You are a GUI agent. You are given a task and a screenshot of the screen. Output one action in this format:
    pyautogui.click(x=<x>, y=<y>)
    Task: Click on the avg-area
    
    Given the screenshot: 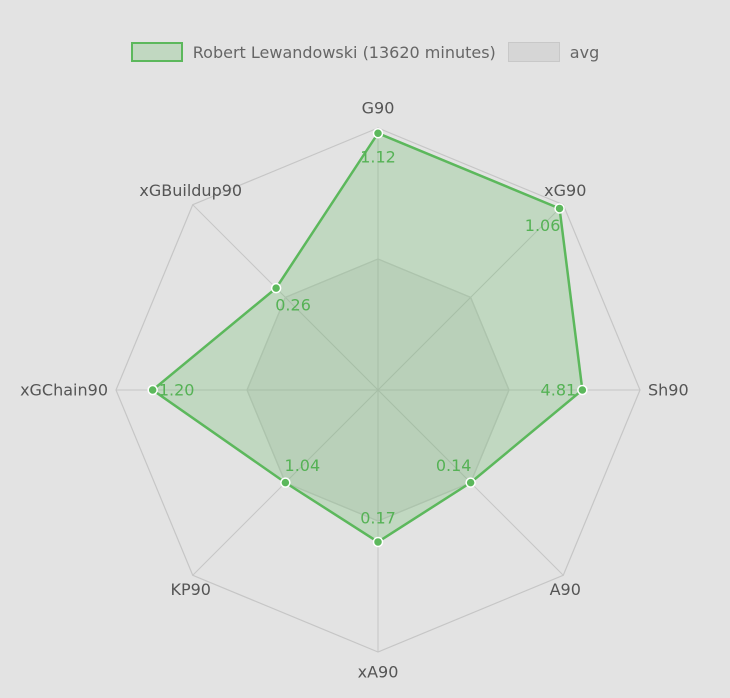 What is the action you would take?
    pyautogui.click(x=378, y=390)
    